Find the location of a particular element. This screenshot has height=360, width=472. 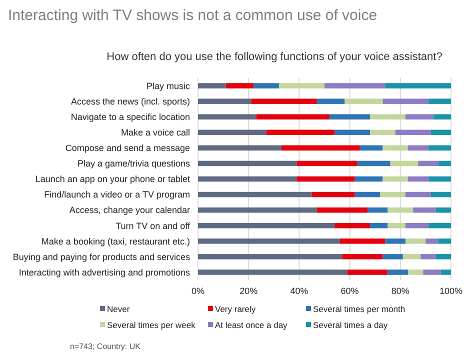

x-tick-label: 80% is located at coordinates (400, 291).